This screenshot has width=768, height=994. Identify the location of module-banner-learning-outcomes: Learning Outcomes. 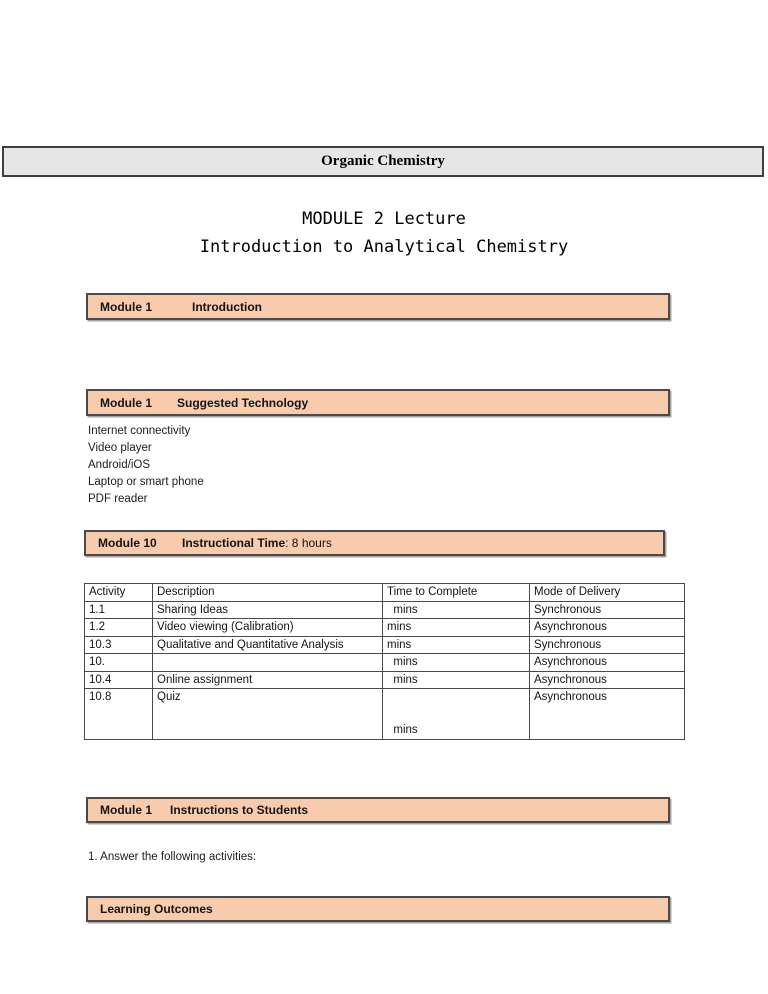
(378, 909).